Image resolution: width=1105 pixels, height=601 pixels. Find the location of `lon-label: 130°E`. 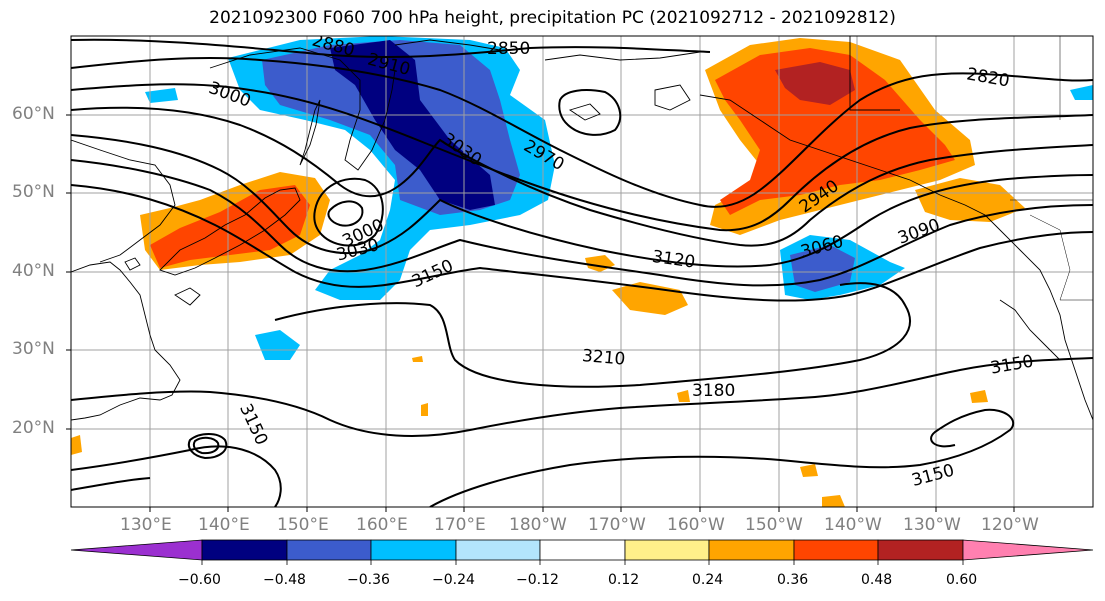

lon-label: 130°E is located at coordinates (146, 525).